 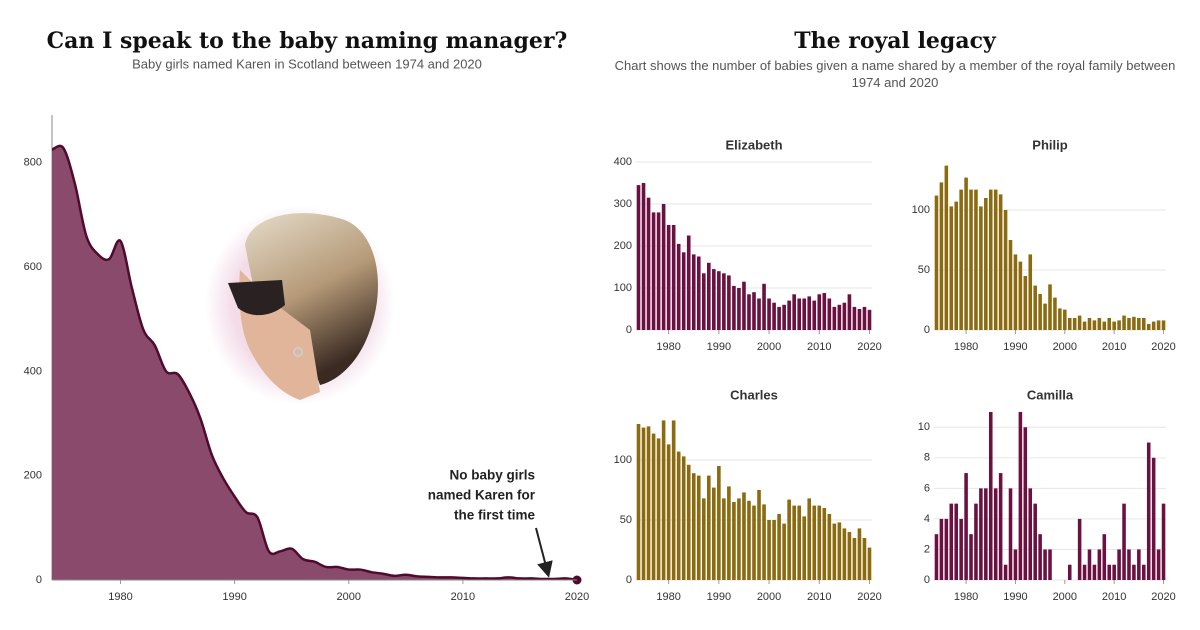 What do you see at coordinates (1049, 144) in the screenshot?
I see `panel-title: Philip` at bounding box center [1049, 144].